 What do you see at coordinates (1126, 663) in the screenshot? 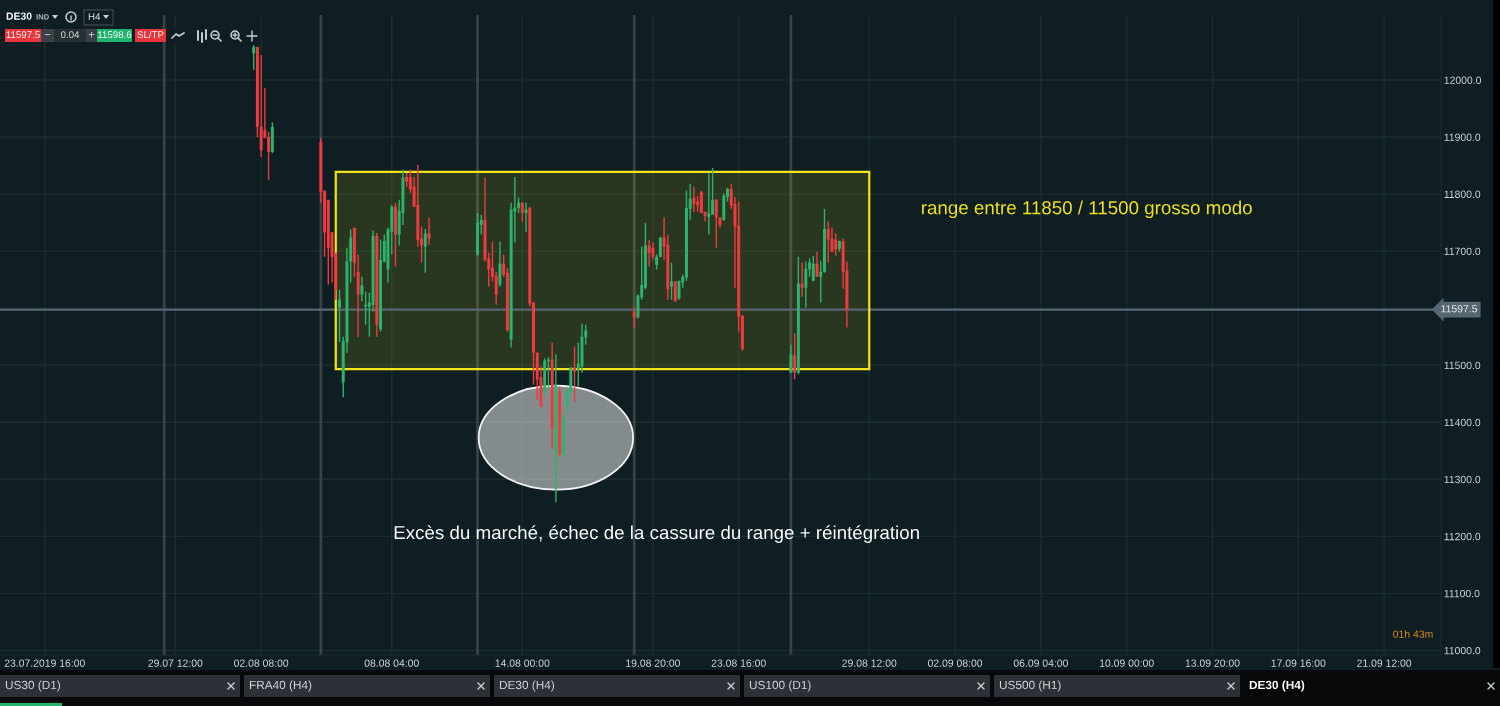
I see `x-tick-label: 10.09 00:00` at bounding box center [1126, 663].